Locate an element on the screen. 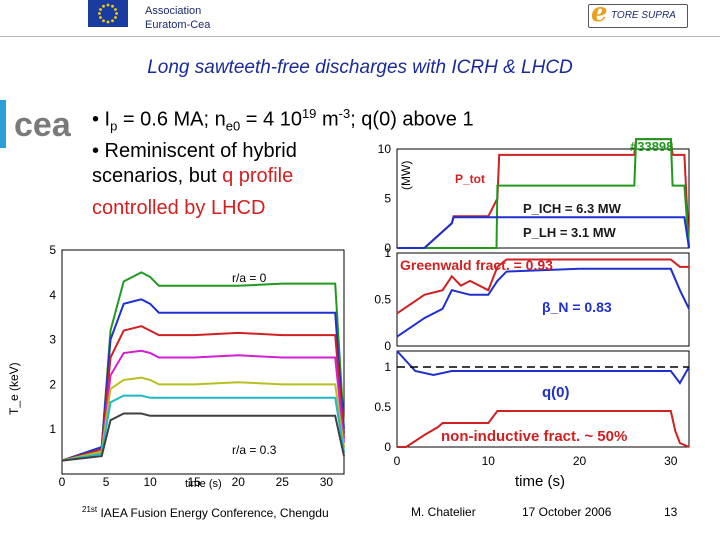  betan-label: β_N = 0.83 is located at coordinates (577, 307).